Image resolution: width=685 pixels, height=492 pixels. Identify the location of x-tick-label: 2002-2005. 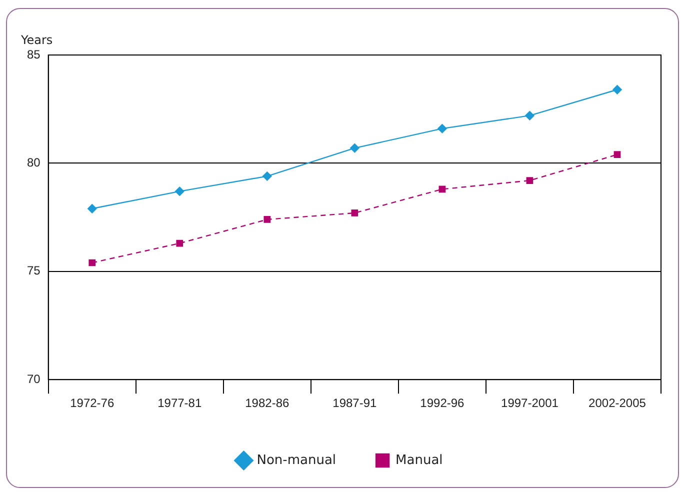
(617, 403).